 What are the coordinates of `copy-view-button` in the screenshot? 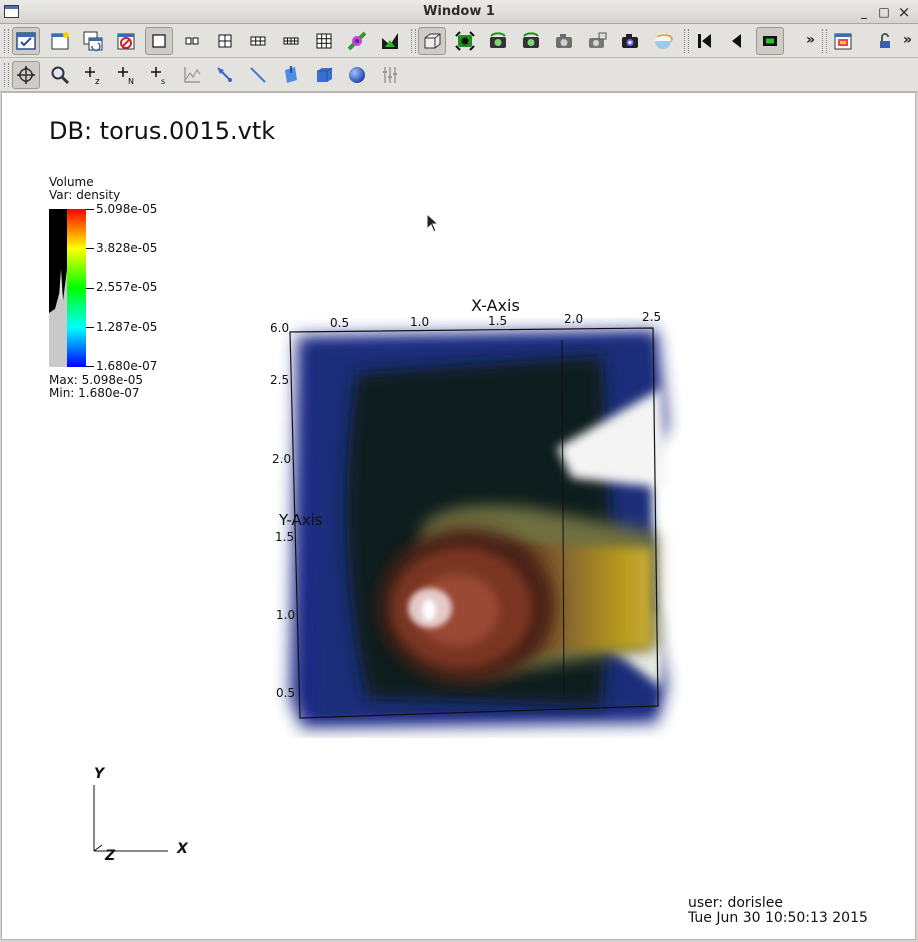 It's located at (843, 41).